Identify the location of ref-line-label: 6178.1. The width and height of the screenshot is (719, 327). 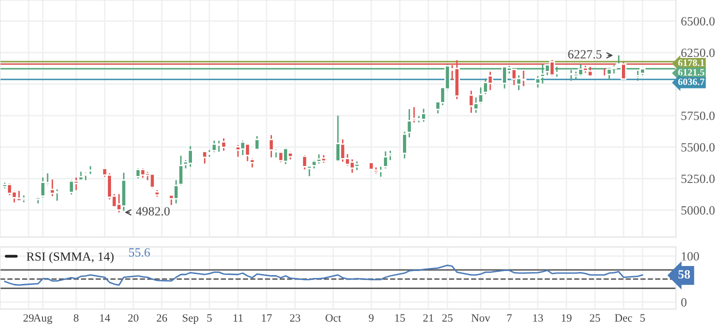
(691, 62).